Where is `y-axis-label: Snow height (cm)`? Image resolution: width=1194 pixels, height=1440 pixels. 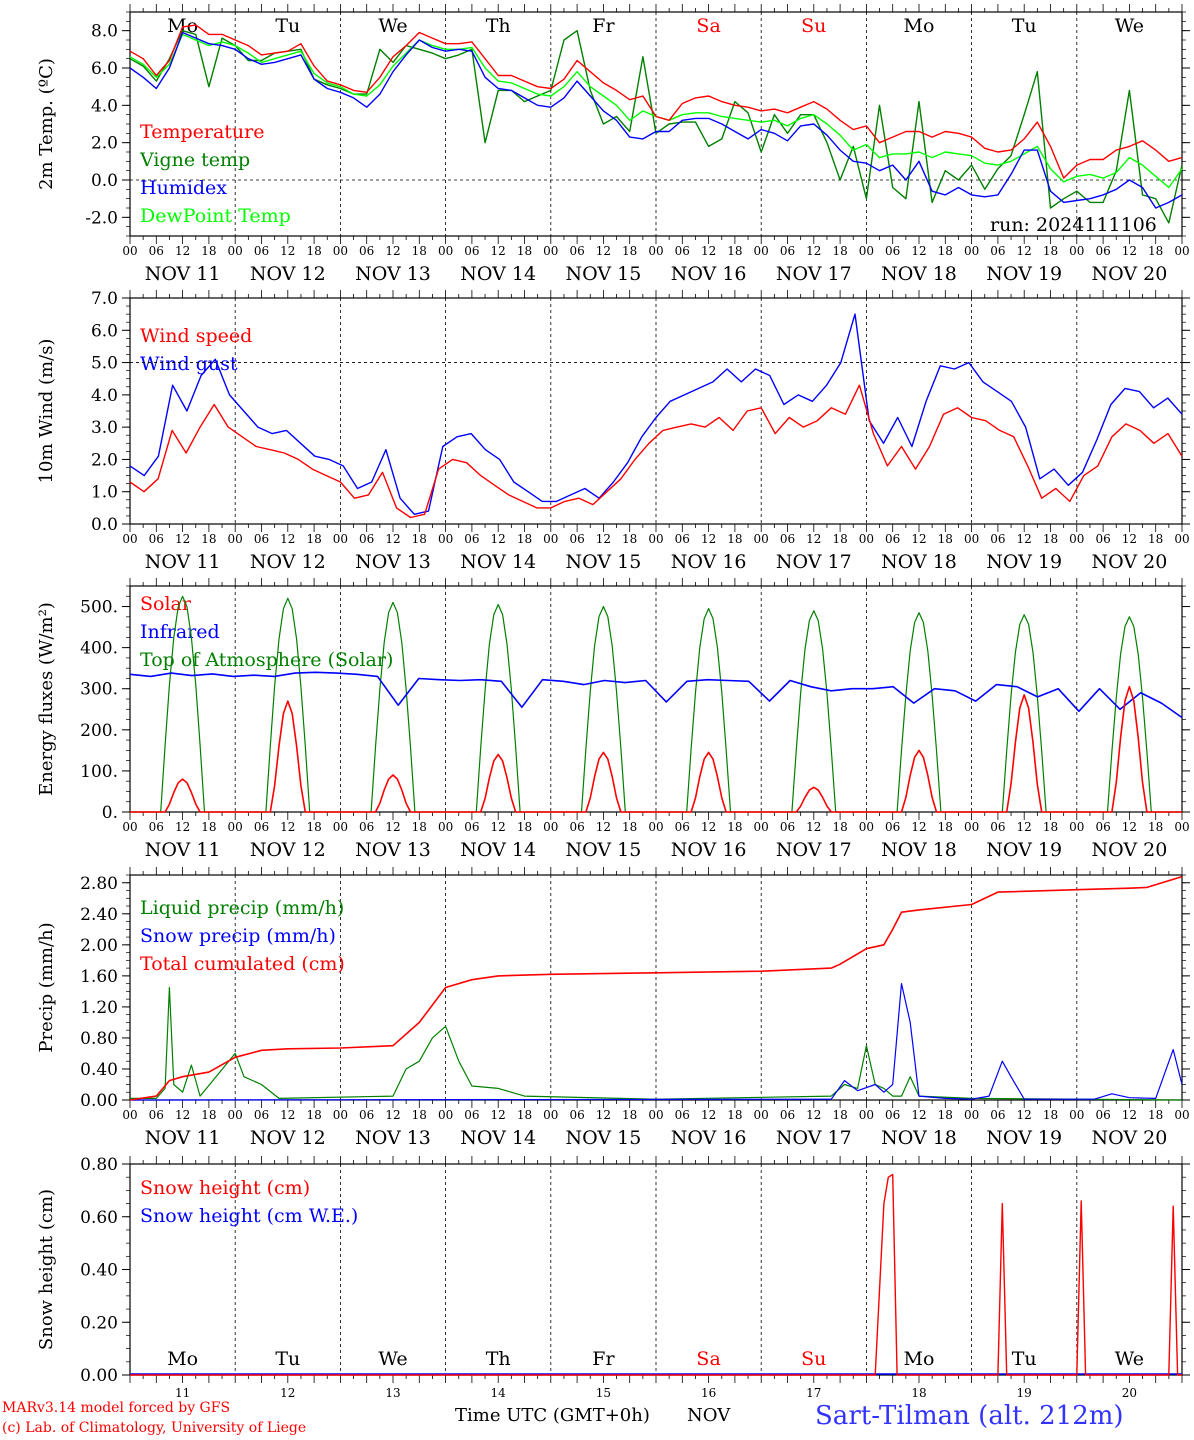
y-axis-label: Snow height (cm) is located at coordinates (46, 1269).